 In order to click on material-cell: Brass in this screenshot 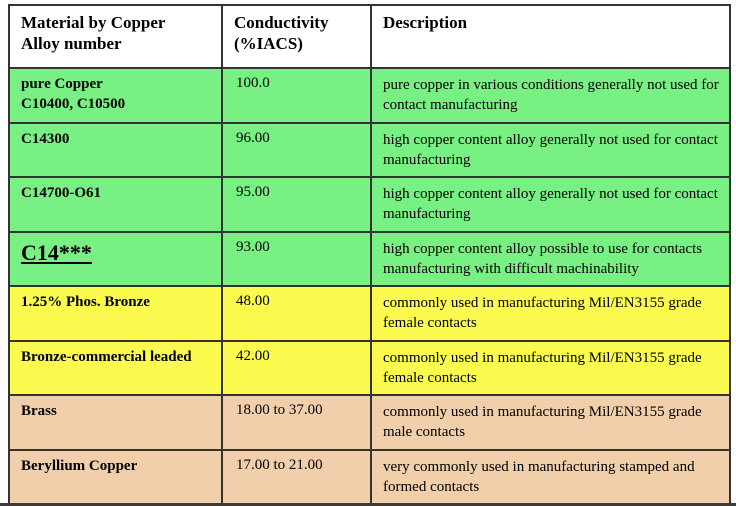, I will do `click(115, 422)`.